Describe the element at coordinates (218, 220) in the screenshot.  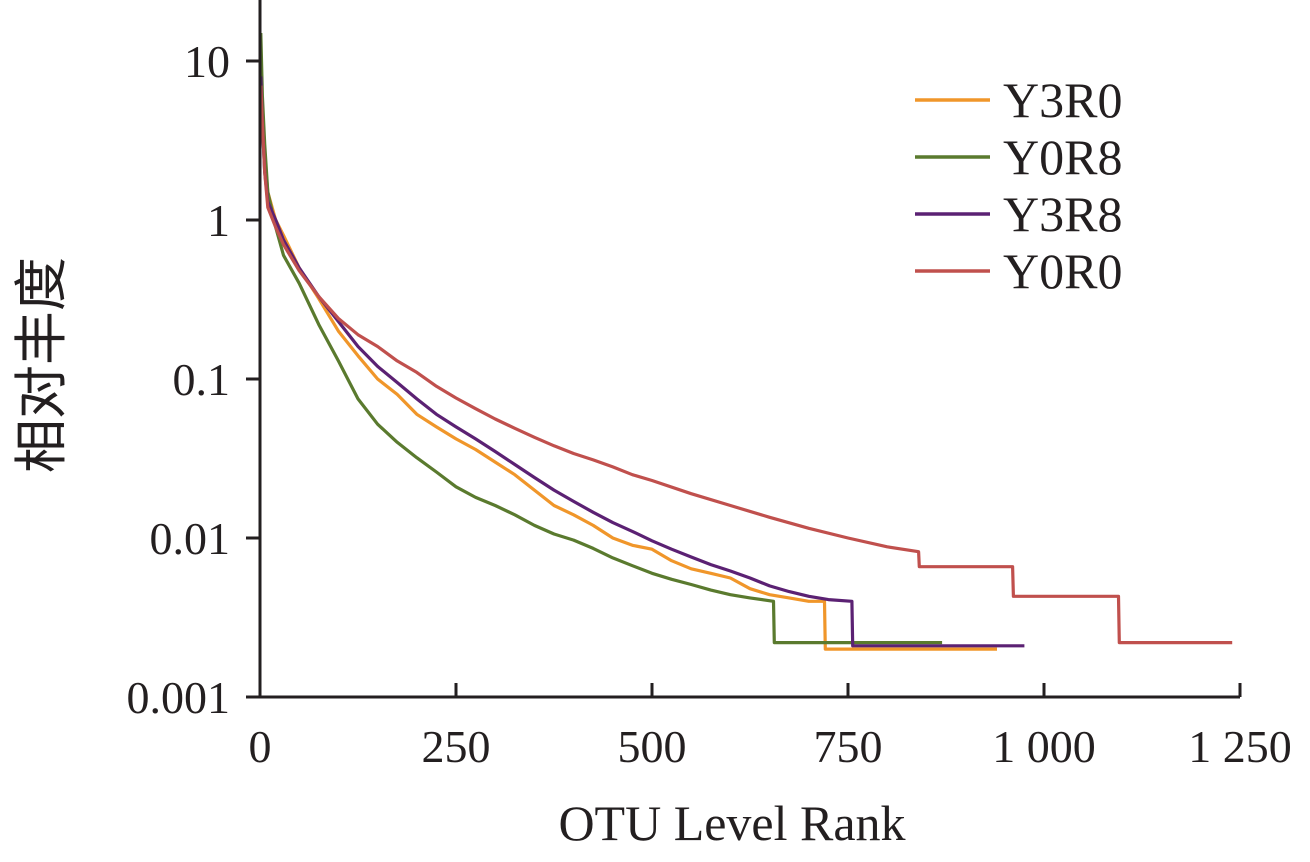
I see `y-tick-label: 1` at that location.